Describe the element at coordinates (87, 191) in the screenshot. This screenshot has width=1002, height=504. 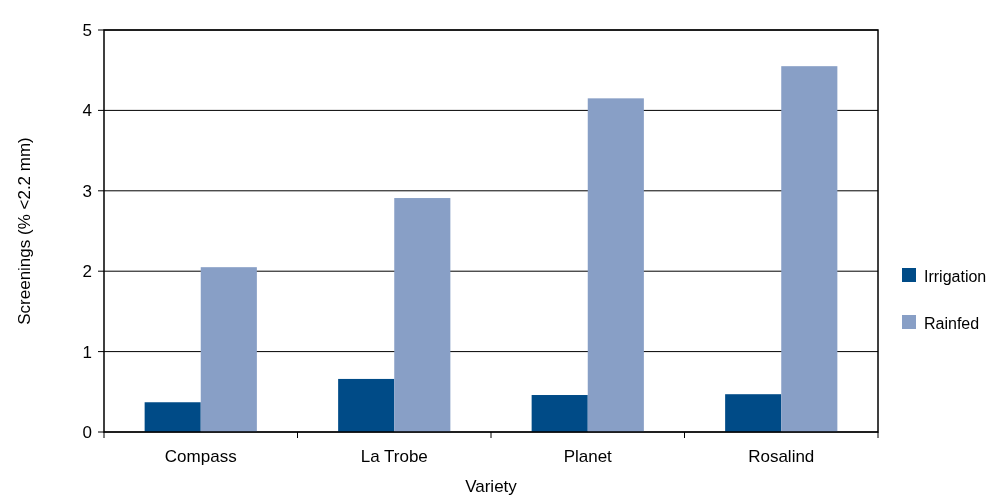
I see `y-tick-label: 3` at that location.